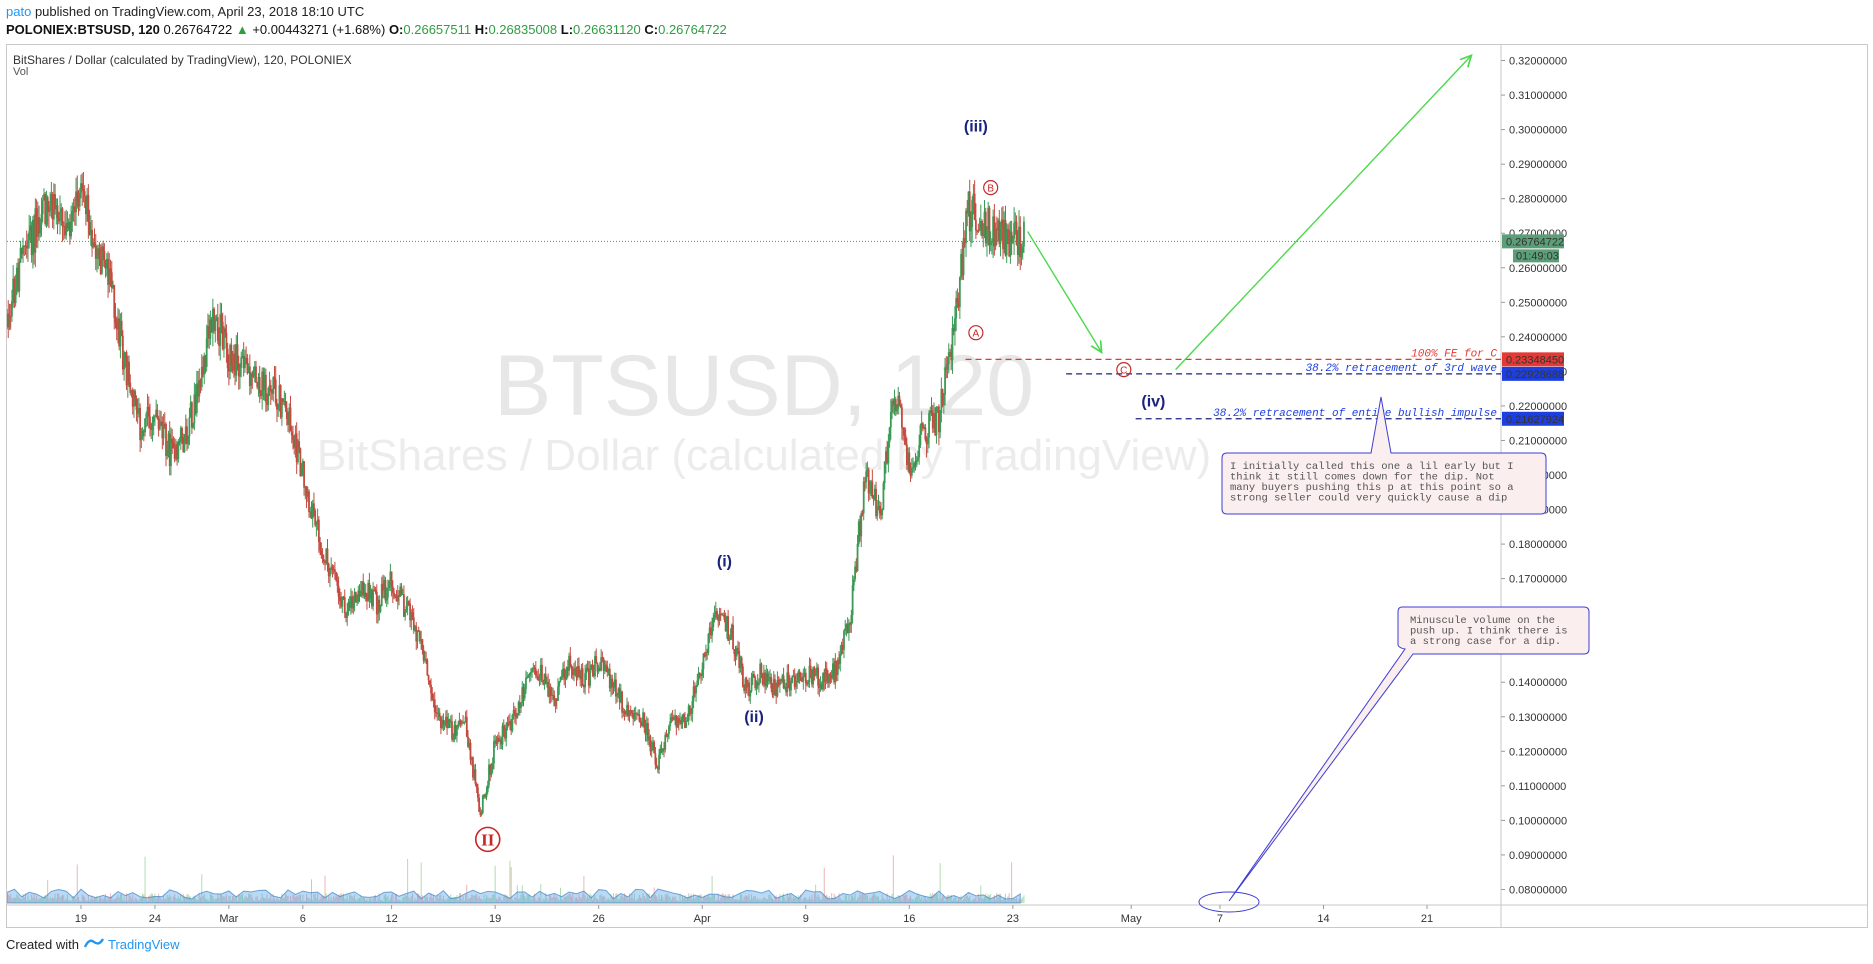 Image resolution: width=1873 pixels, height=964 pixels. What do you see at coordinates (1538, 303) in the screenshot?
I see `y-tick-label: 0.25000000` at bounding box center [1538, 303].